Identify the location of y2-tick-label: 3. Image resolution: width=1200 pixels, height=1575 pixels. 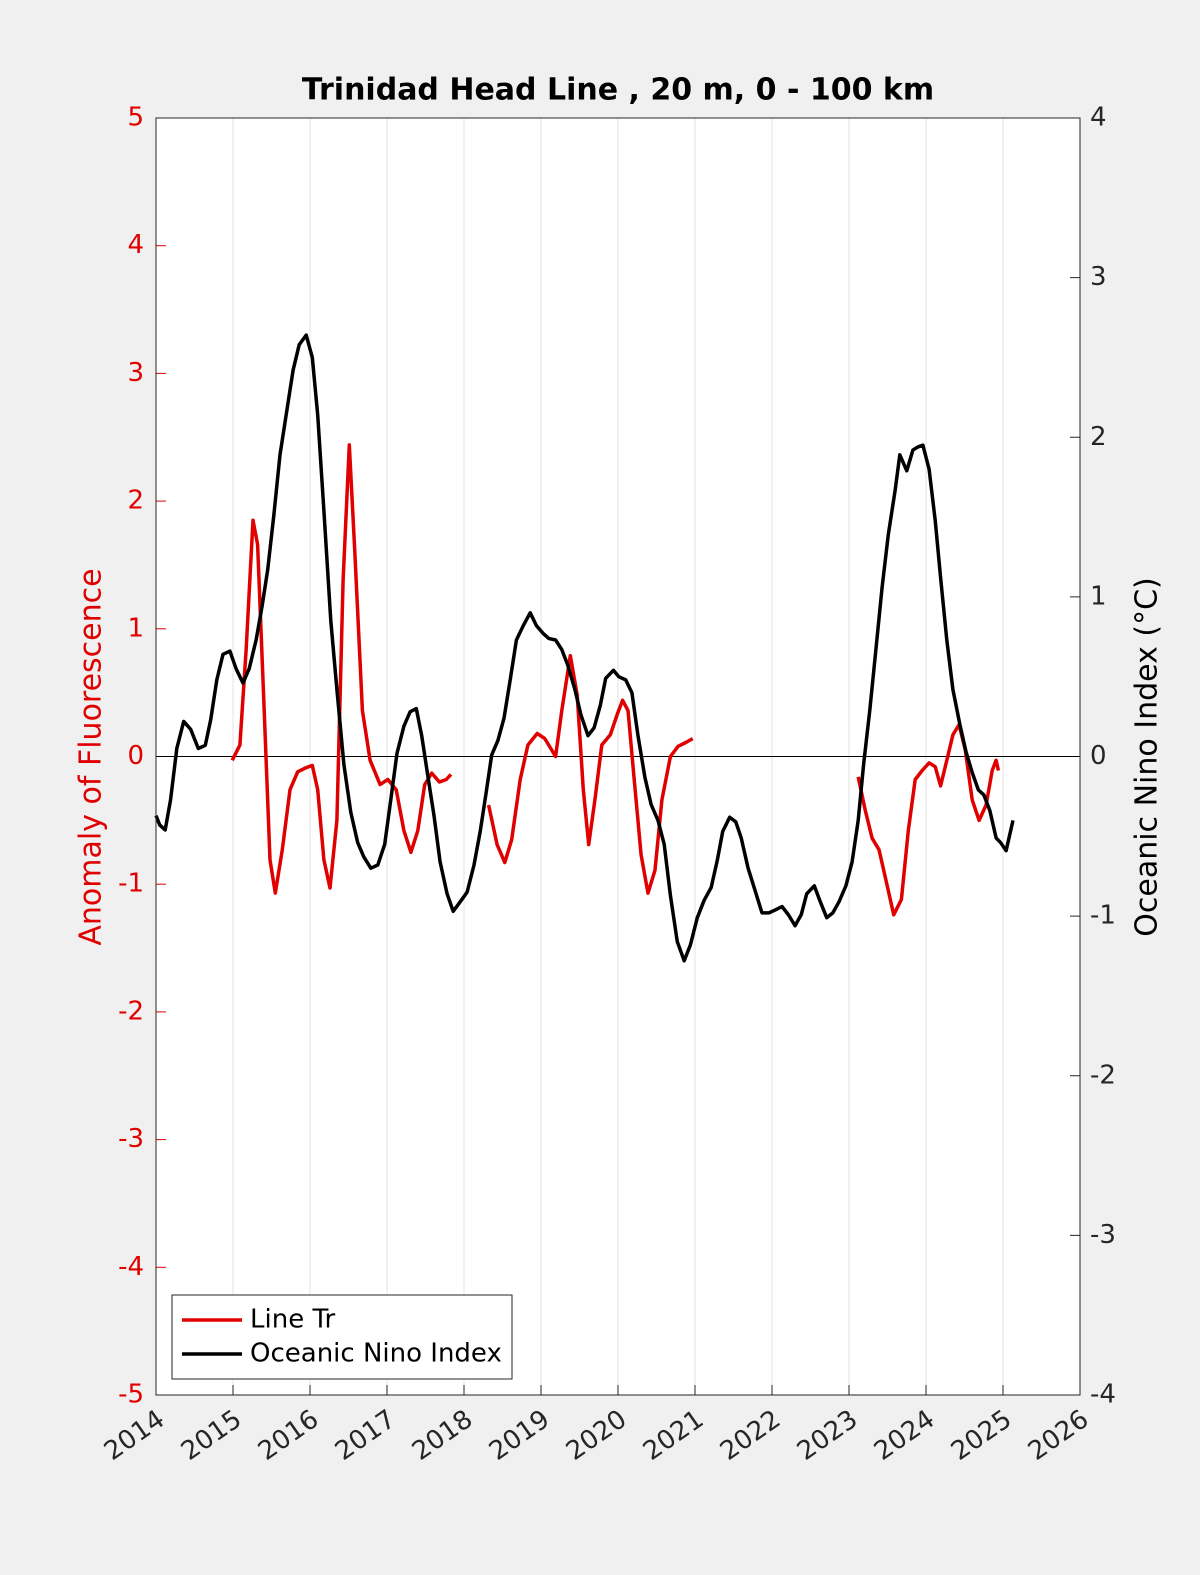
(1098, 277).